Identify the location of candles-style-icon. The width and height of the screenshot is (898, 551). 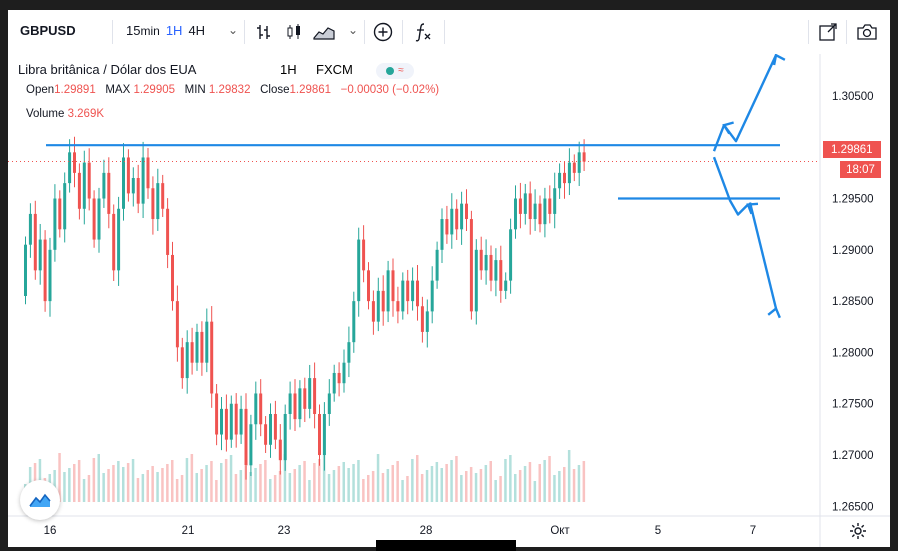
(294, 32).